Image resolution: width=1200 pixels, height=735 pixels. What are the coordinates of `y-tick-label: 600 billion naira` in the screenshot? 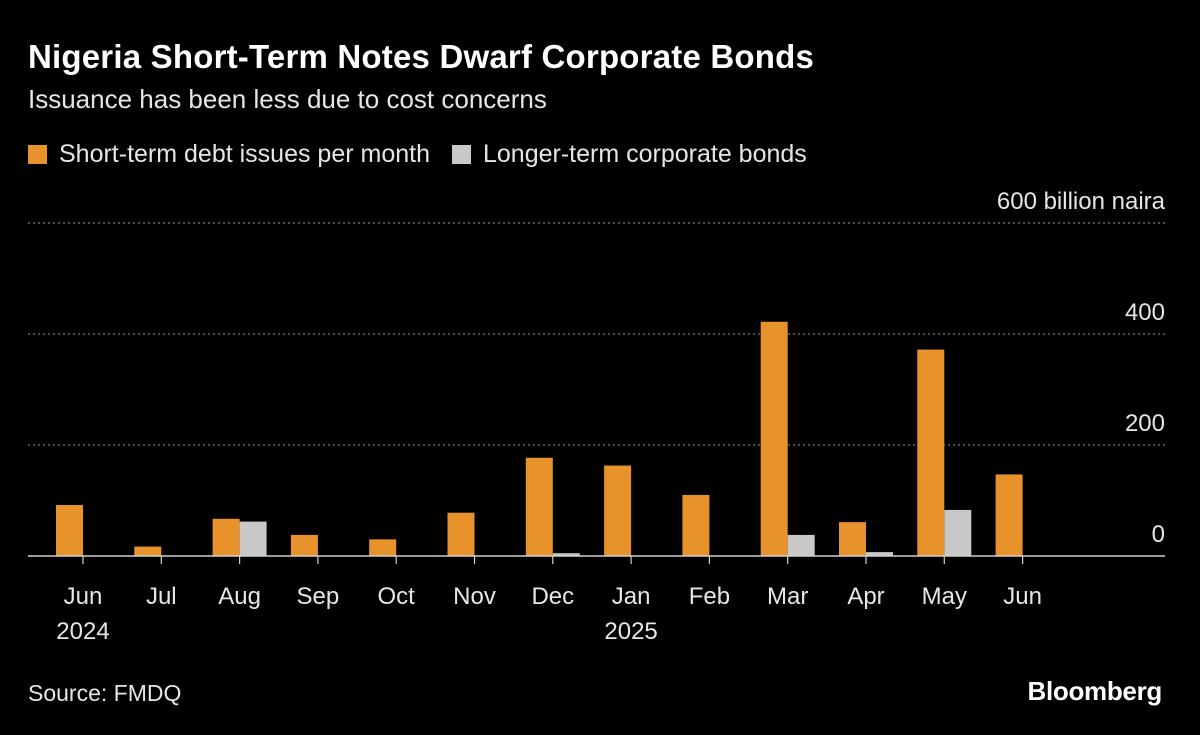 It's located at (1081, 201).